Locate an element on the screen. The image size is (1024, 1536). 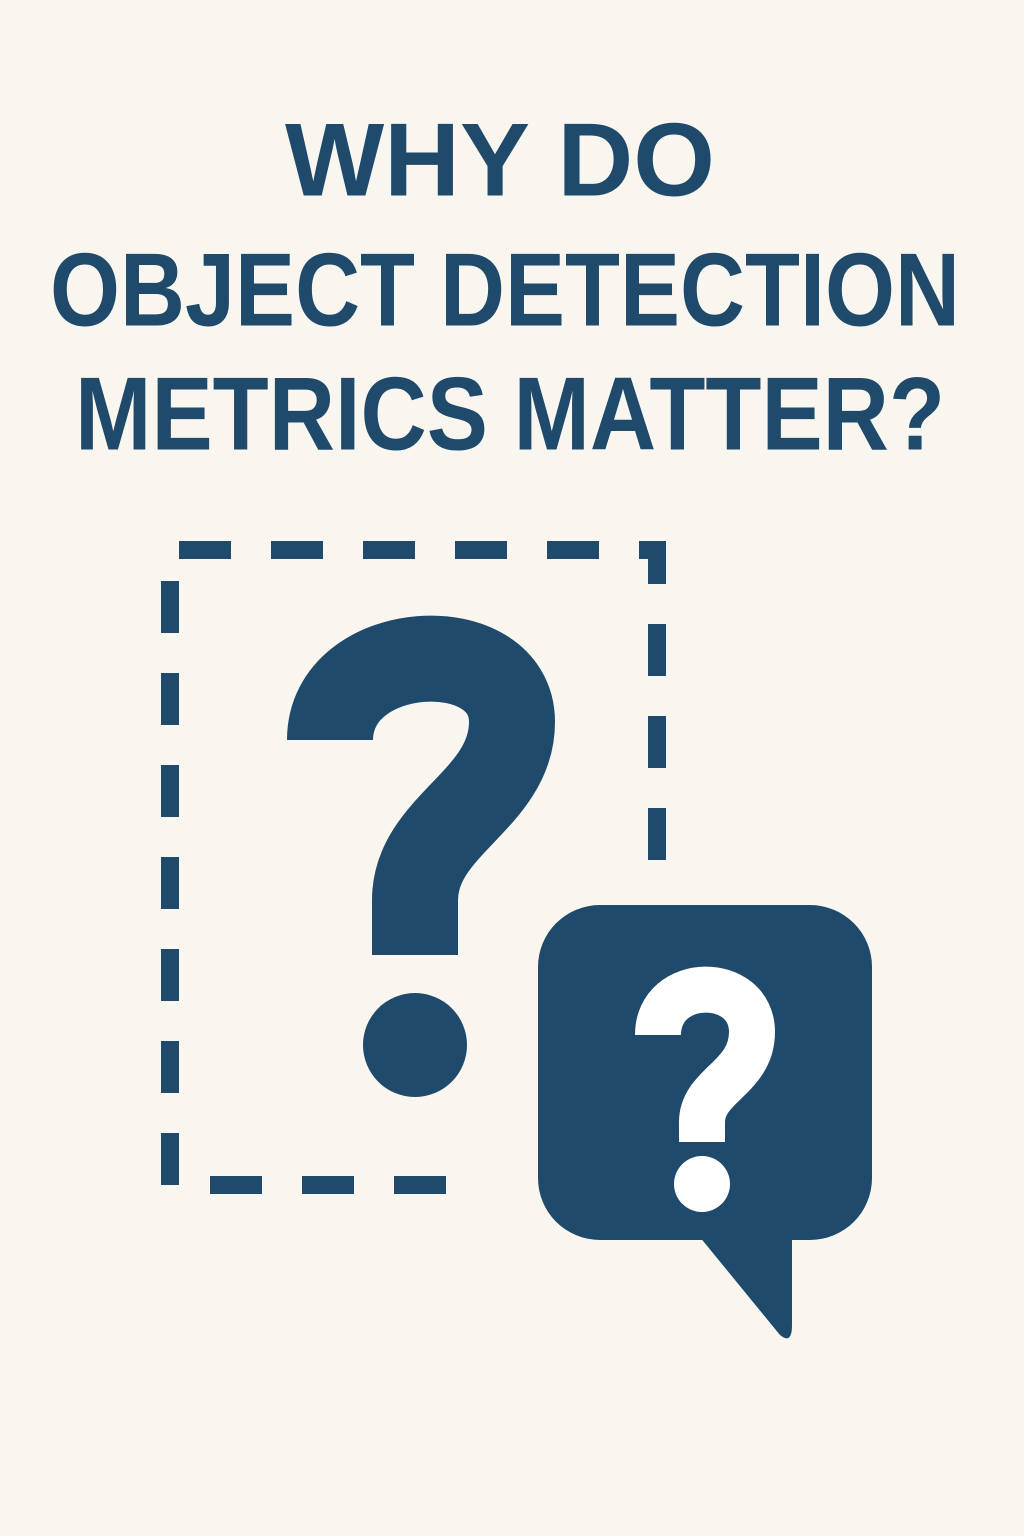
title-line: WHY DO is located at coordinates (500, 160).